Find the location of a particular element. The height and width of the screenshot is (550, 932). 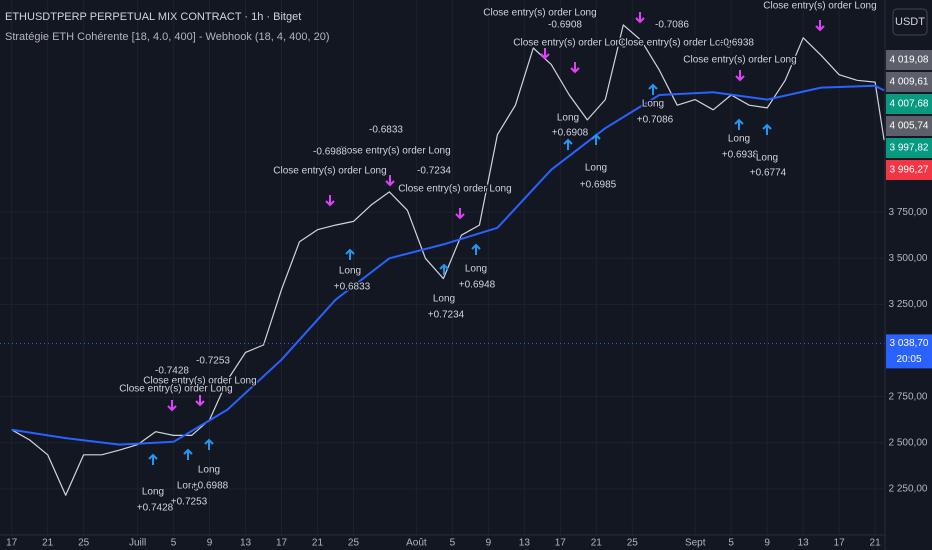

trade-annotation: +0.6948 is located at coordinates (477, 285).